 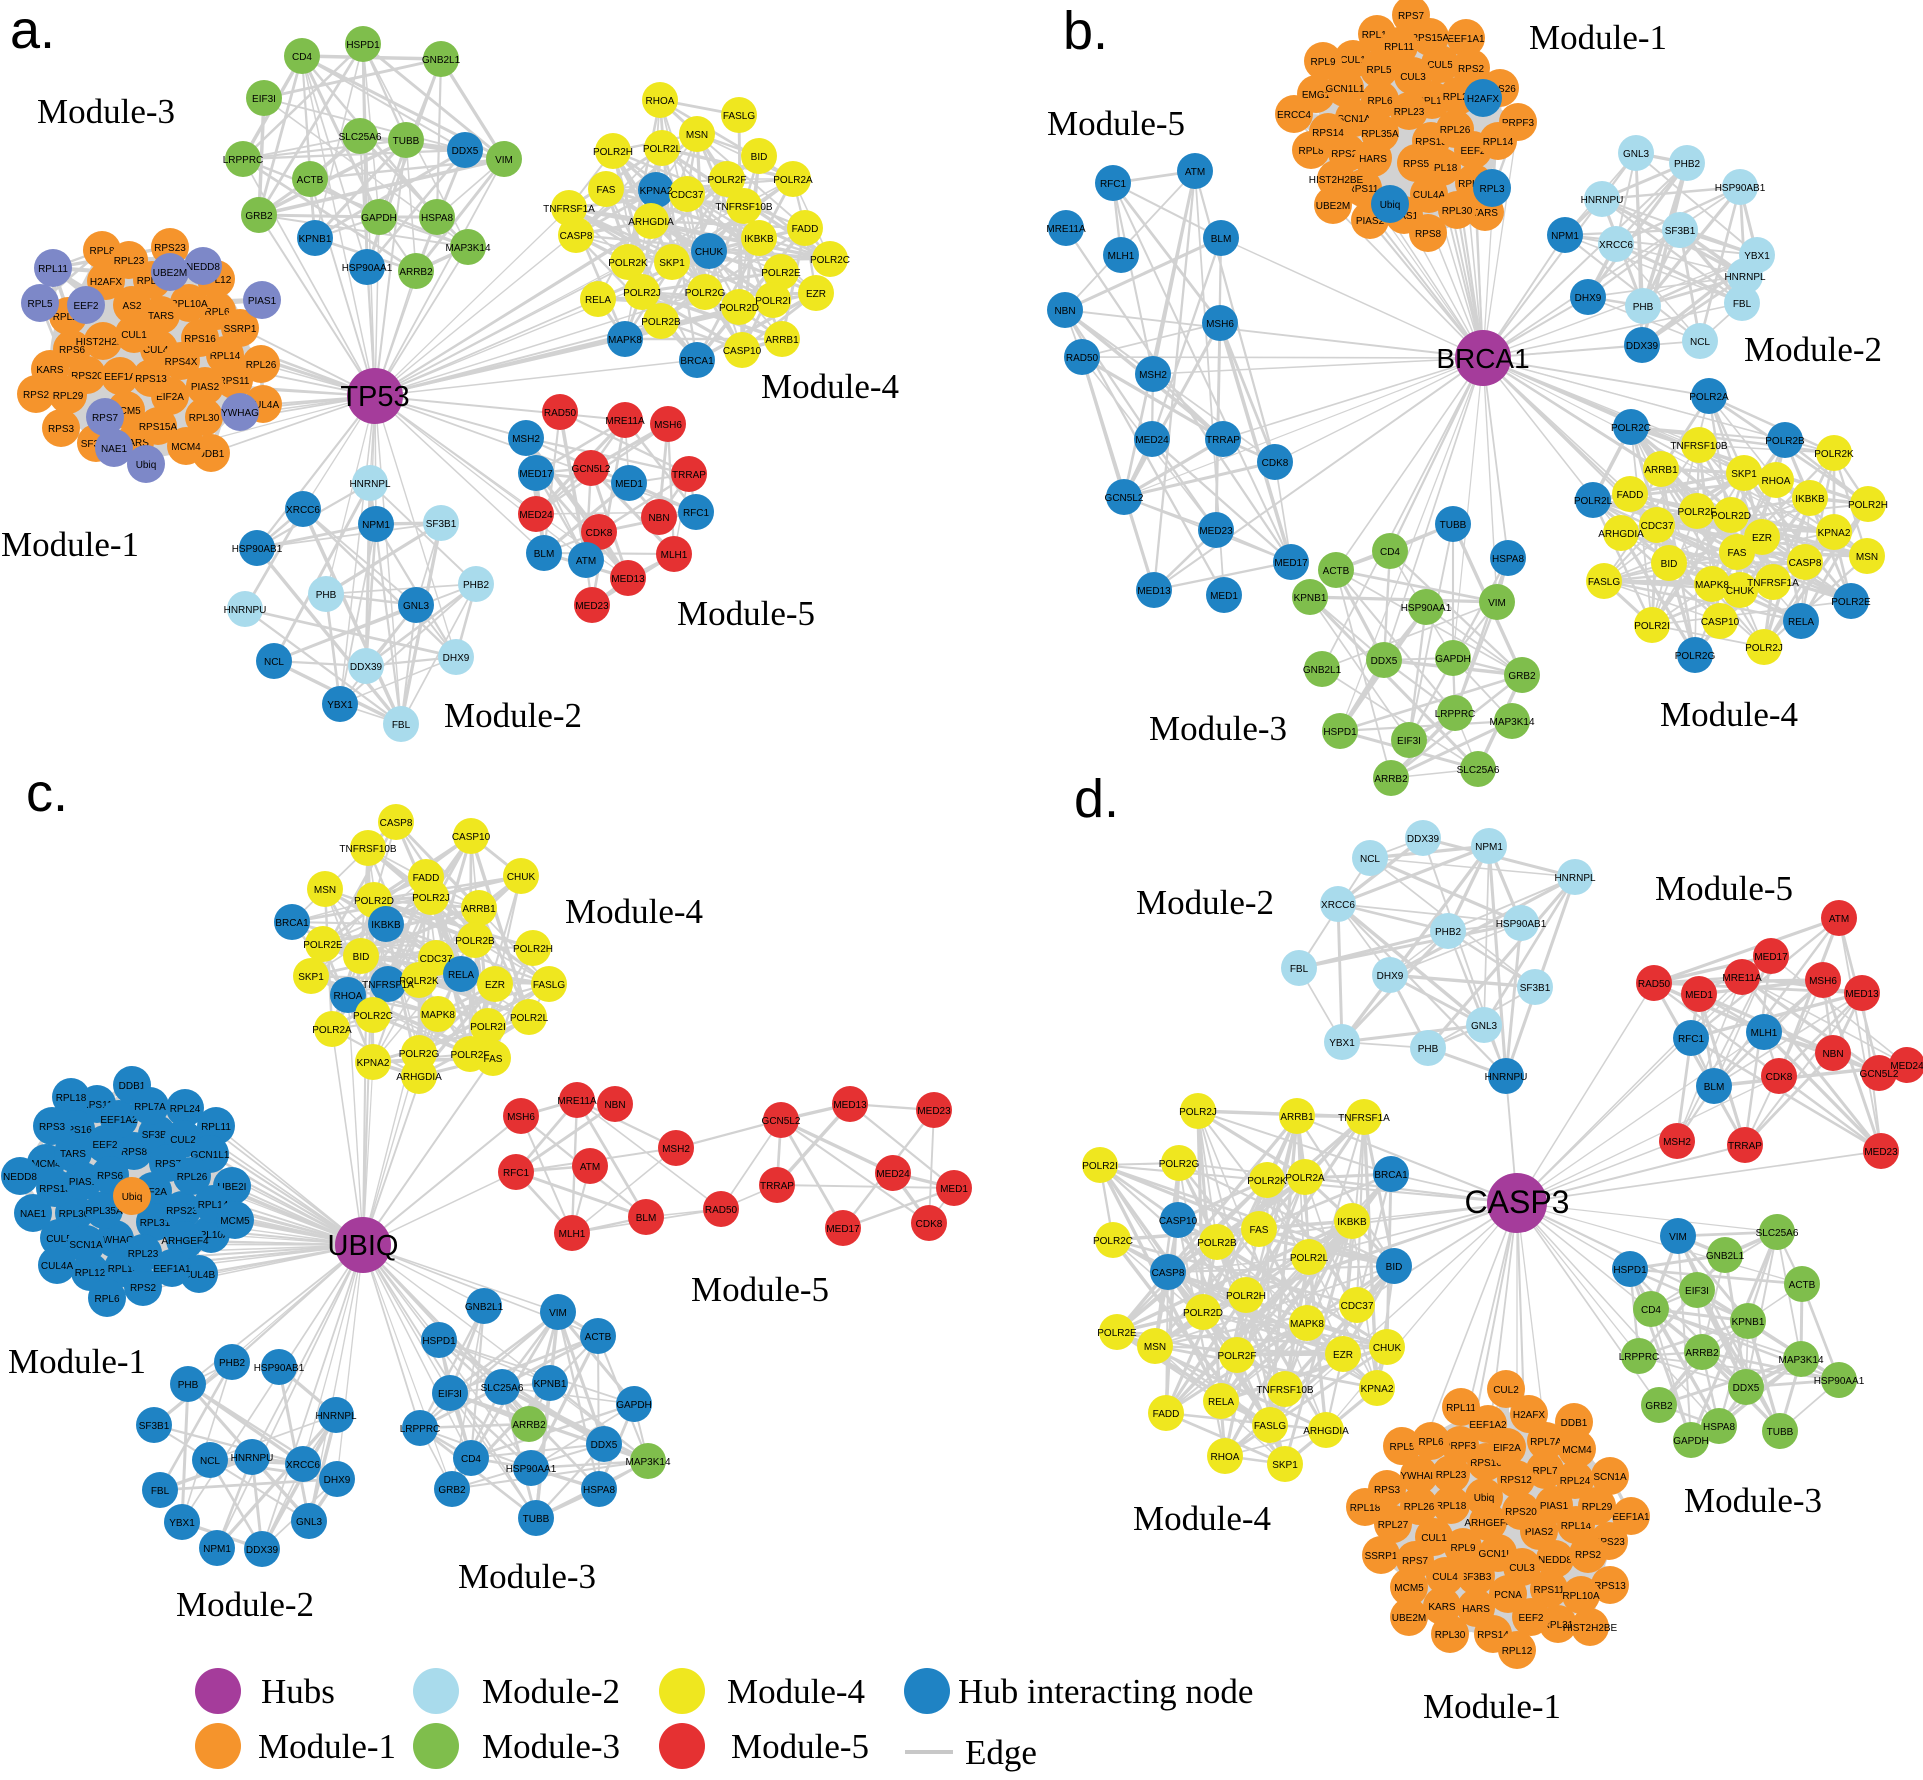 What do you see at coordinates (240, 413) in the screenshot?
I see `svg-text: YWHAG` at bounding box center [240, 413].